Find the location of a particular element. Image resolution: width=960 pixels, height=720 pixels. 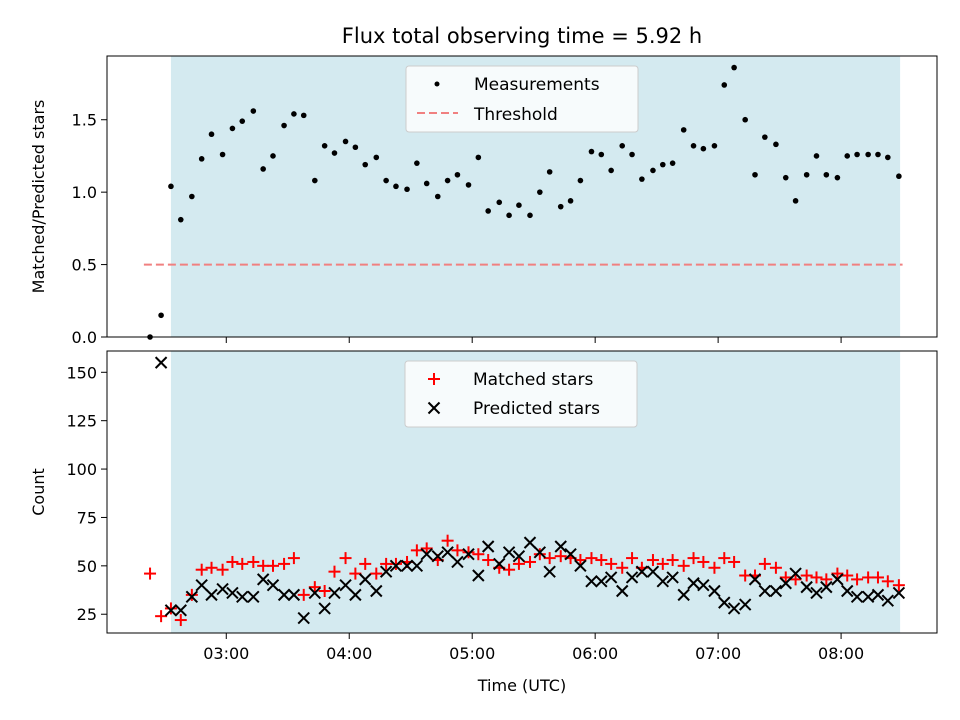

y-axis-label-ratio: Matched/Predicted stars is located at coordinates (38, 197).